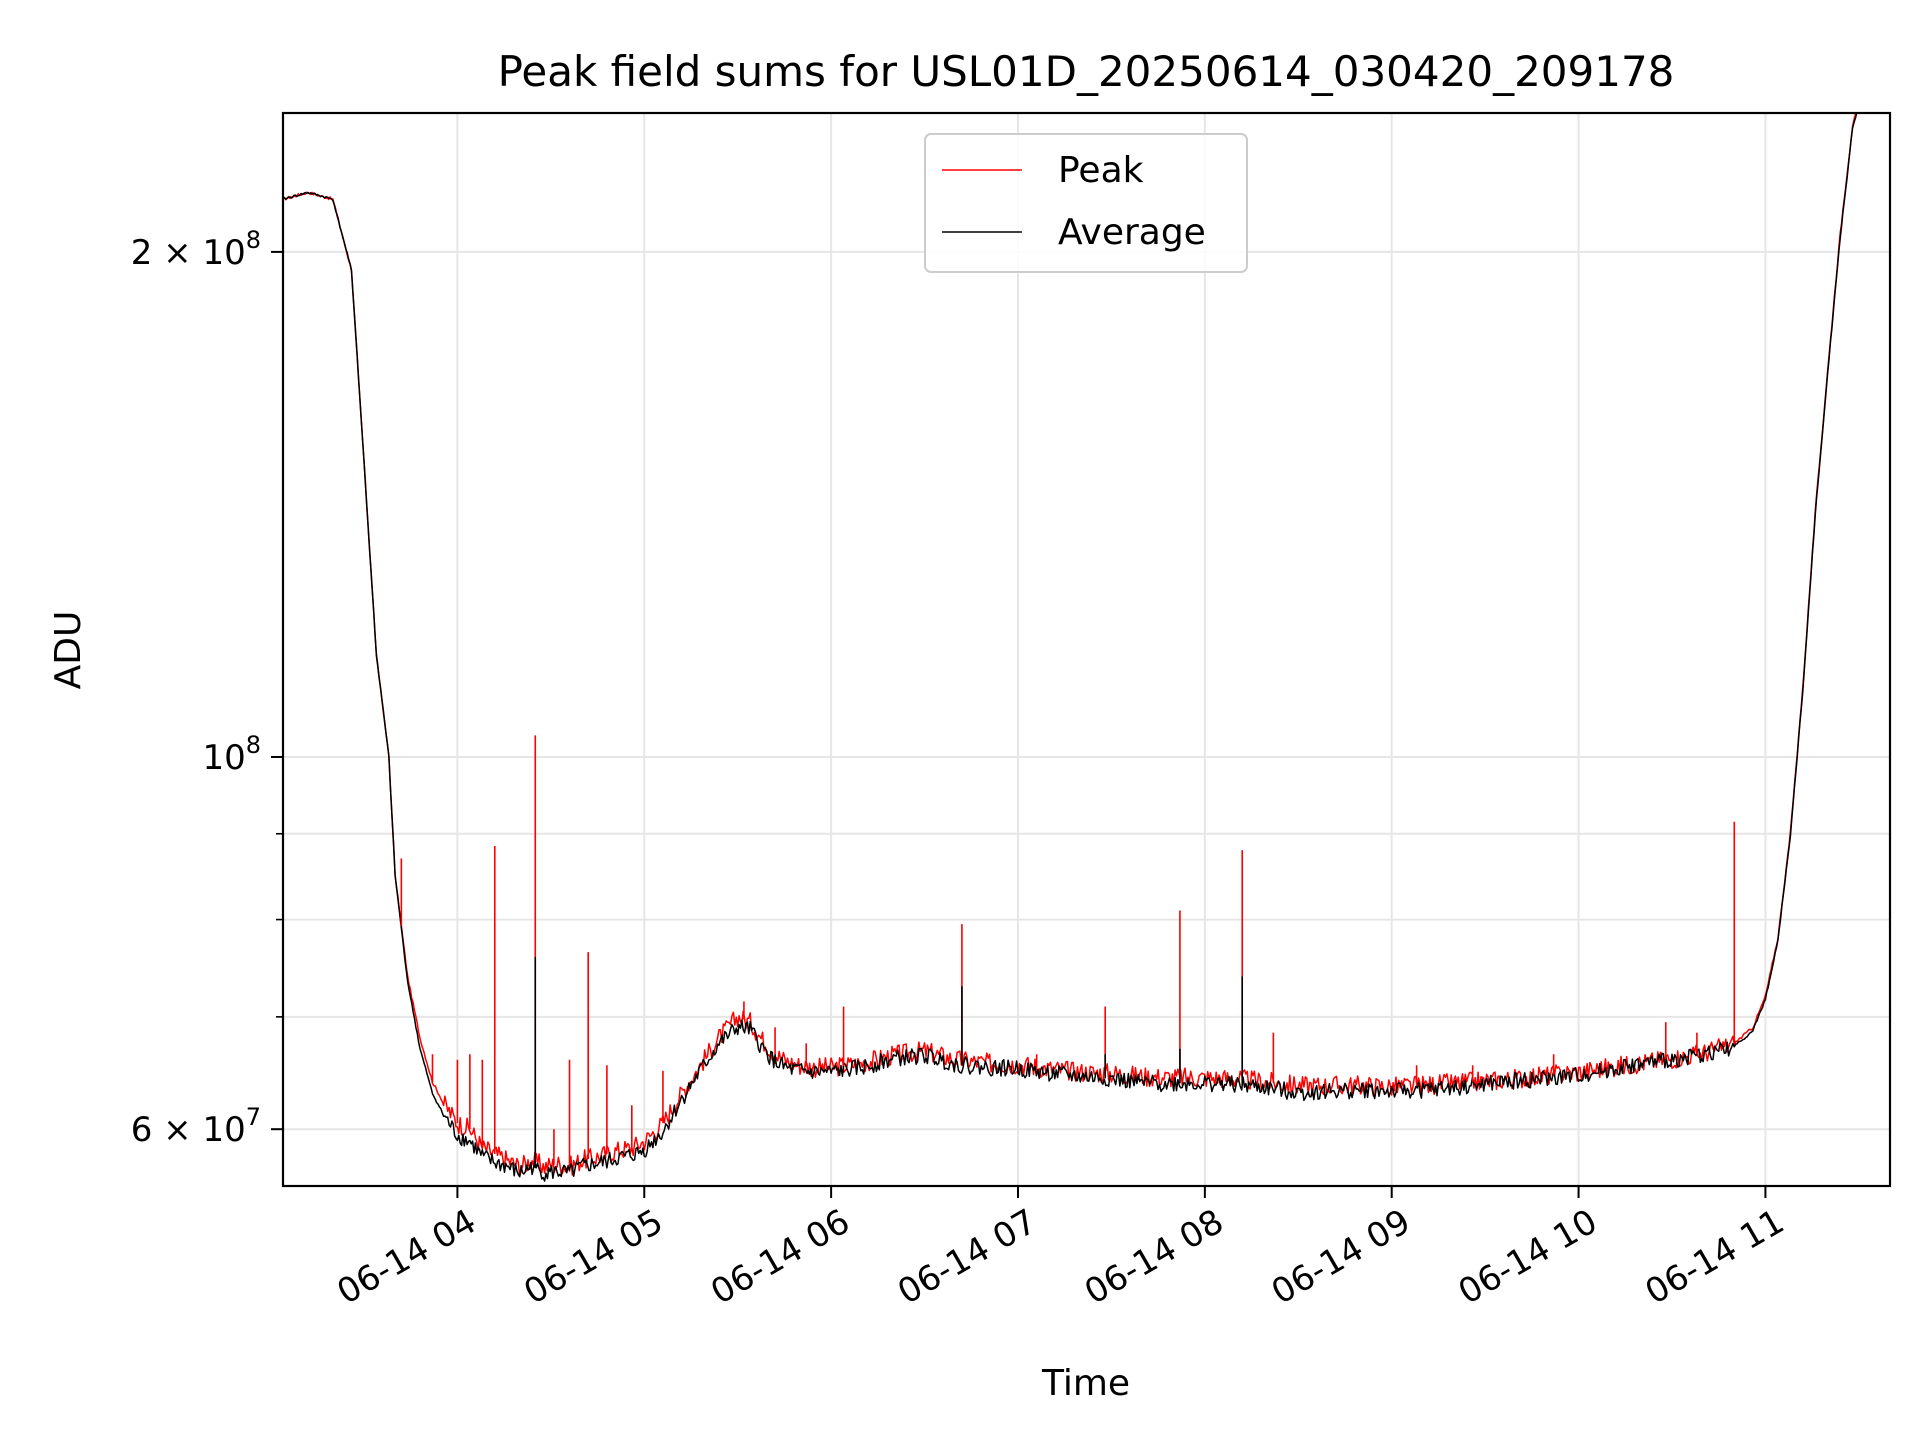 The height and width of the screenshot is (1440, 1920). What do you see at coordinates (967, 1257) in the screenshot?
I see `x-tick-label: 06-14 07` at bounding box center [967, 1257].